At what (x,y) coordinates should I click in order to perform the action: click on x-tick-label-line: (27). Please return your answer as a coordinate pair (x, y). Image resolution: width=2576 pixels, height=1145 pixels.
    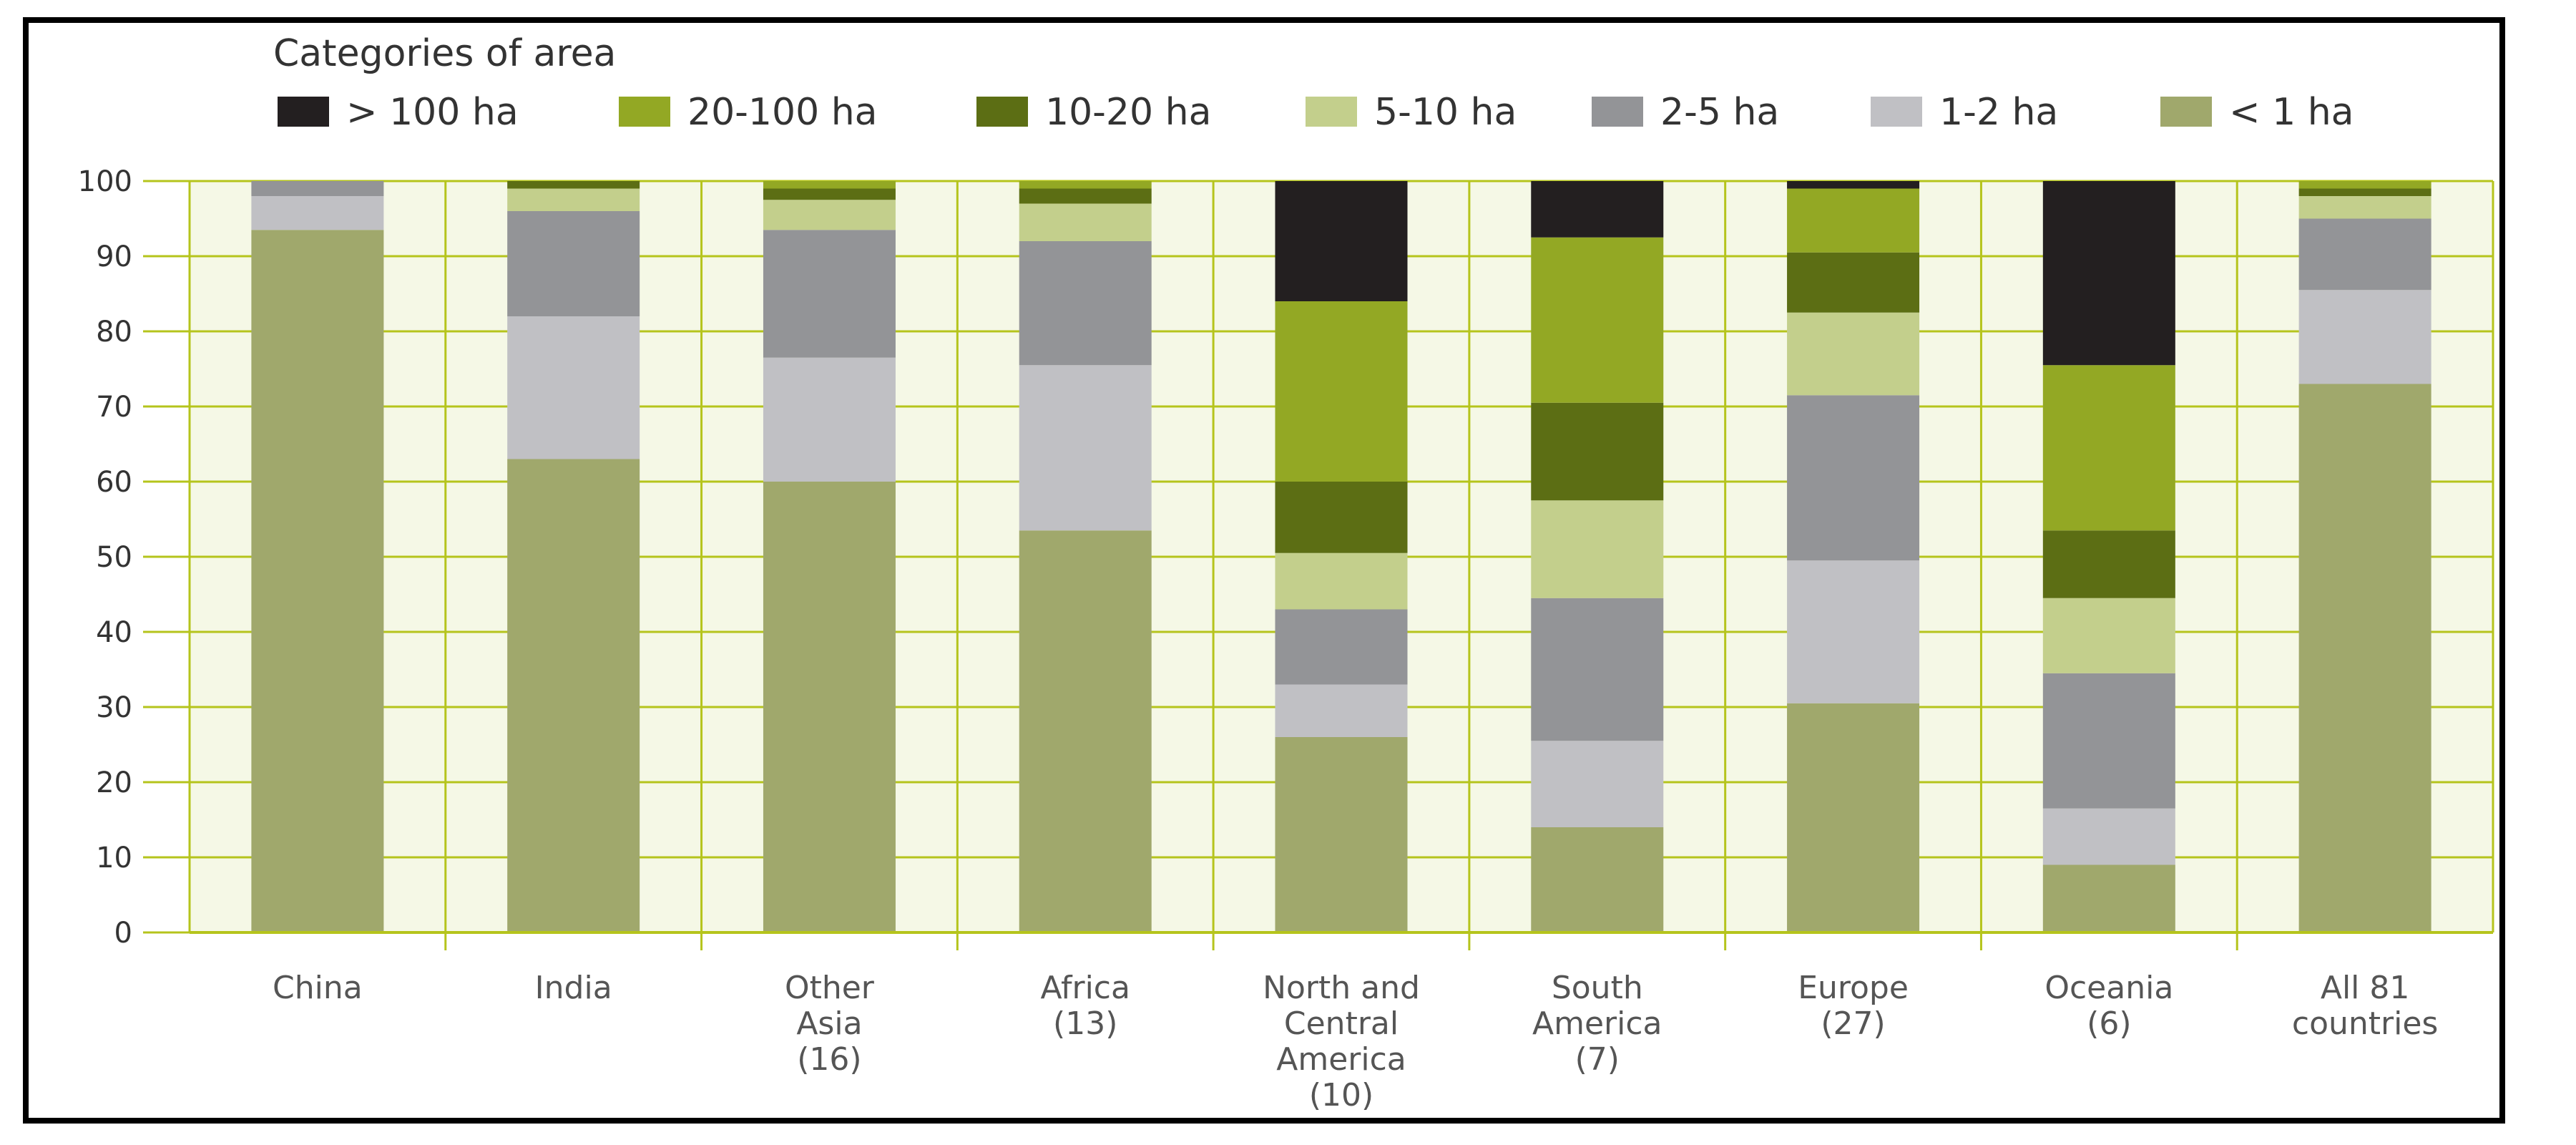
    Looking at the image, I should click on (1853, 1023).